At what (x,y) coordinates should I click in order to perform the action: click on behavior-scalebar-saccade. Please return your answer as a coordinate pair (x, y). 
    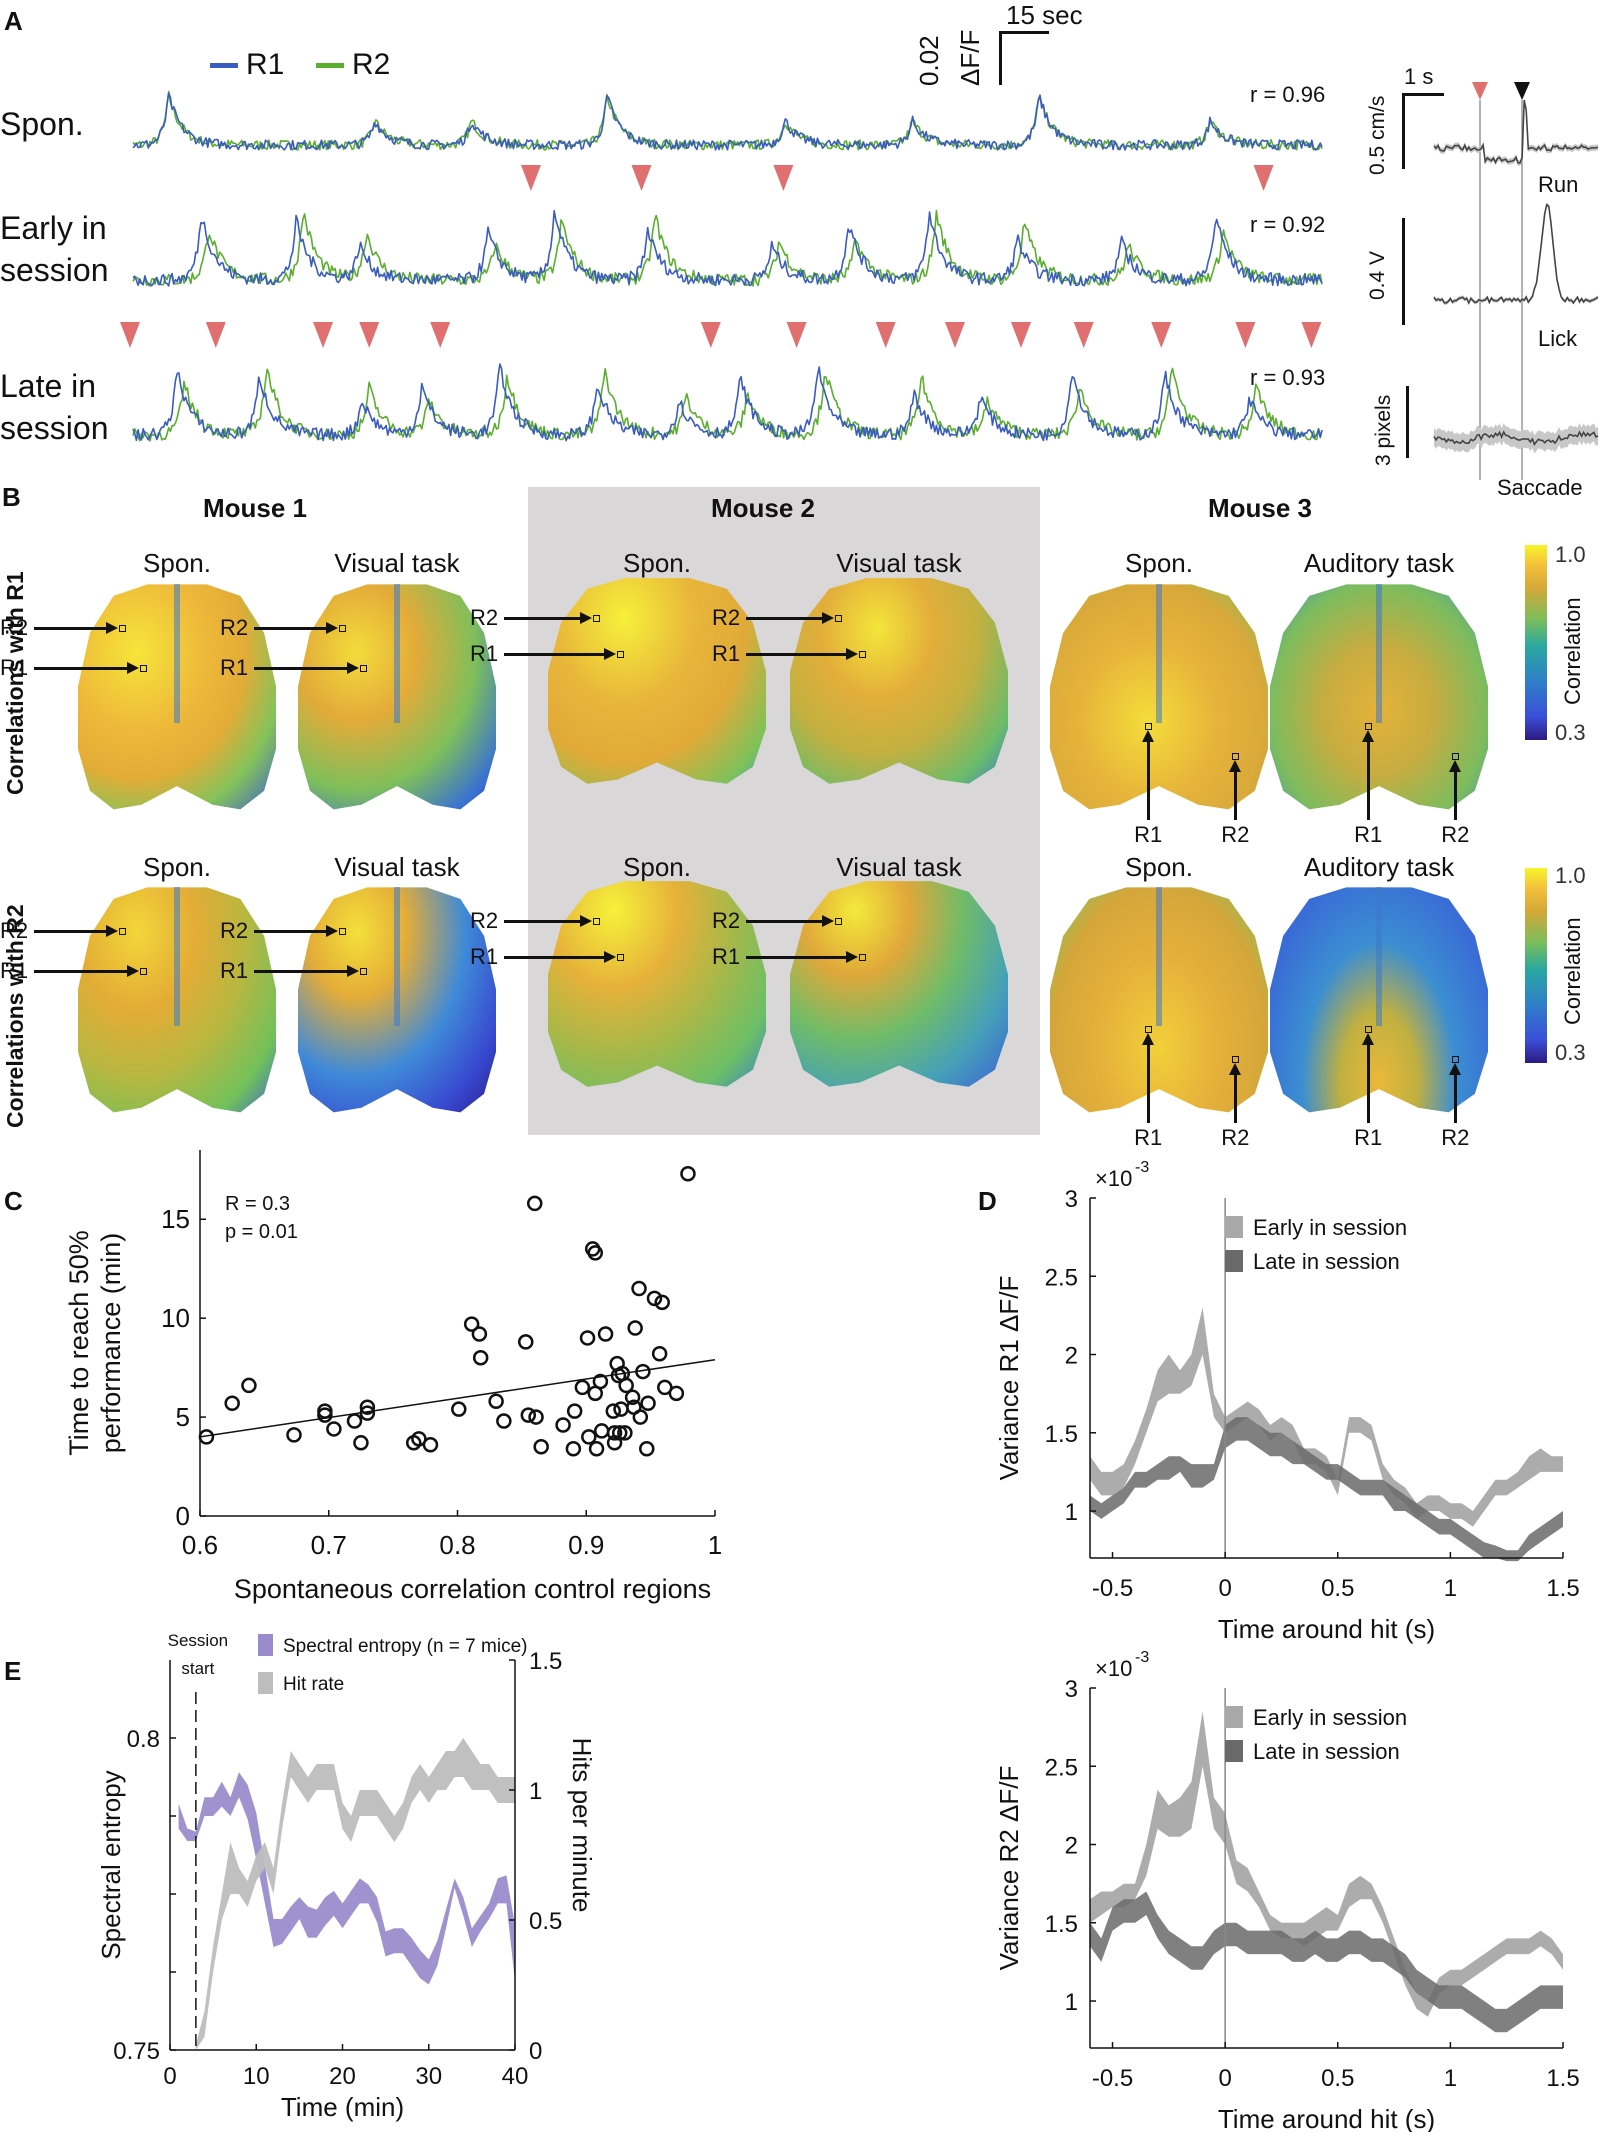
    Looking at the image, I should click on (1407, 422).